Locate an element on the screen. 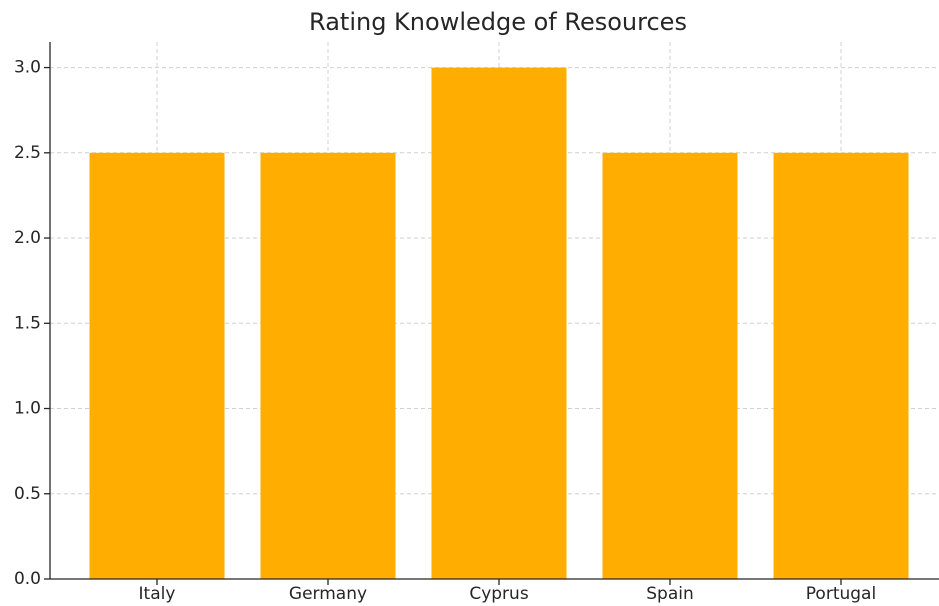  x-tick-label: Italy is located at coordinates (157, 594).